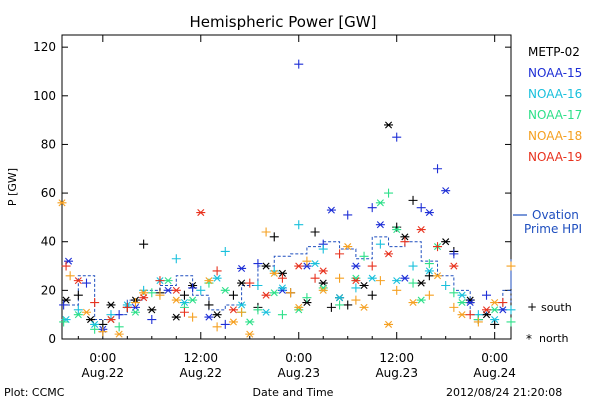  What do you see at coordinates (44, 47) in the screenshot?
I see `y-tick-label: 120` at bounding box center [44, 47].